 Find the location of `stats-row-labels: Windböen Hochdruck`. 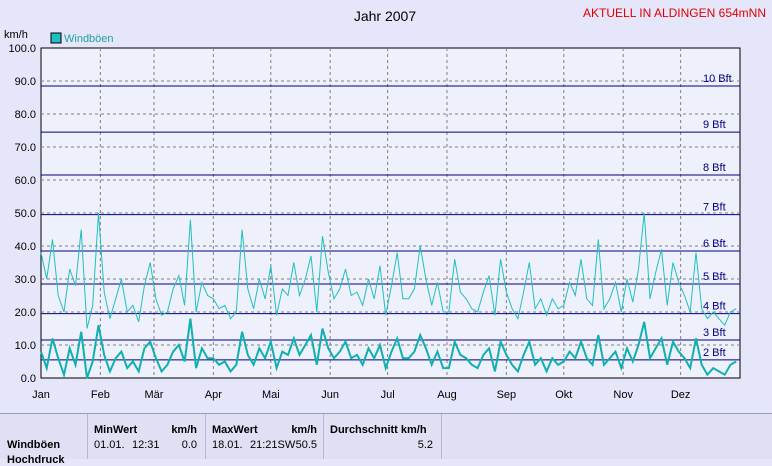

stats-row-labels: Windböen Hochdruck is located at coordinates (44, 440).